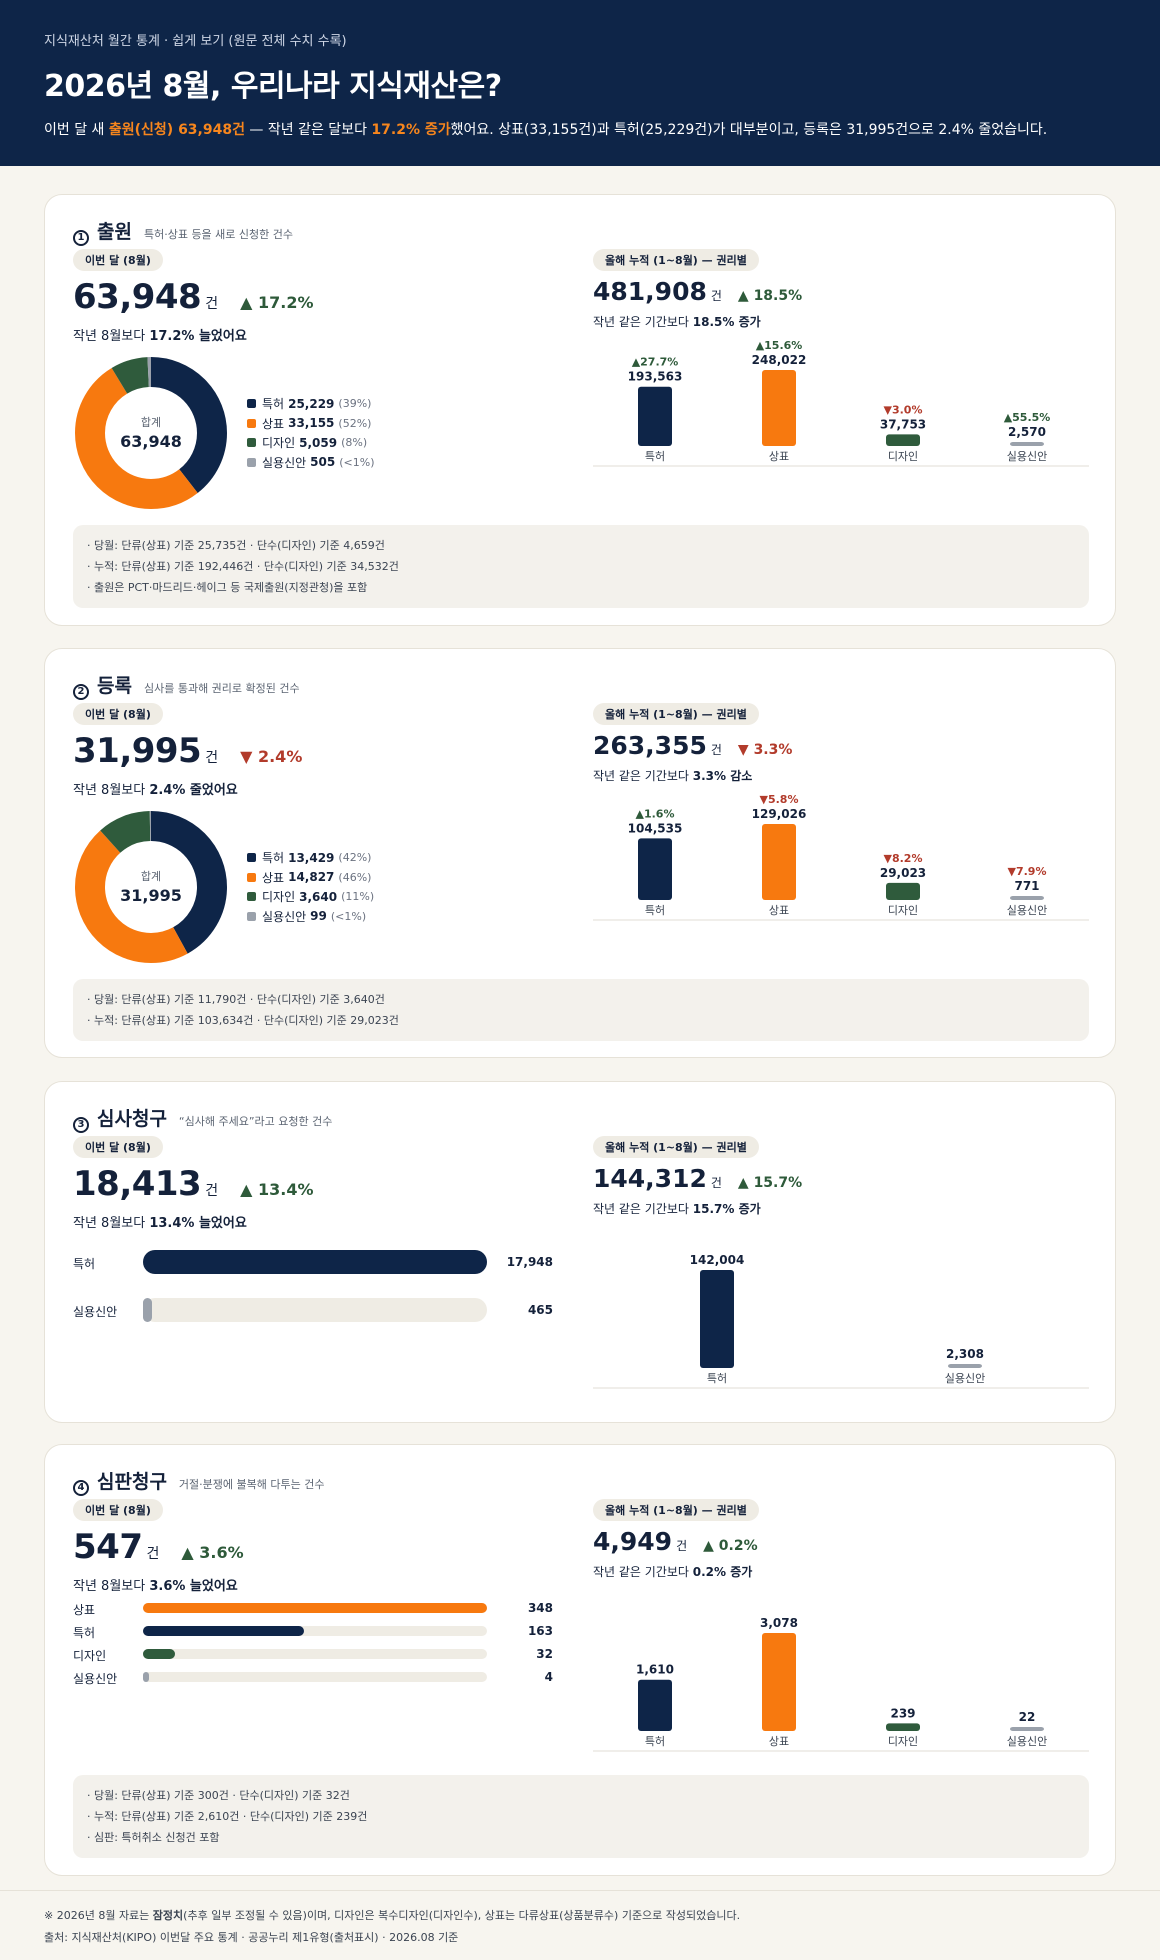 The height and width of the screenshot is (1960, 1160). I want to click on cumulative-number: 4,949, so click(632, 1541).